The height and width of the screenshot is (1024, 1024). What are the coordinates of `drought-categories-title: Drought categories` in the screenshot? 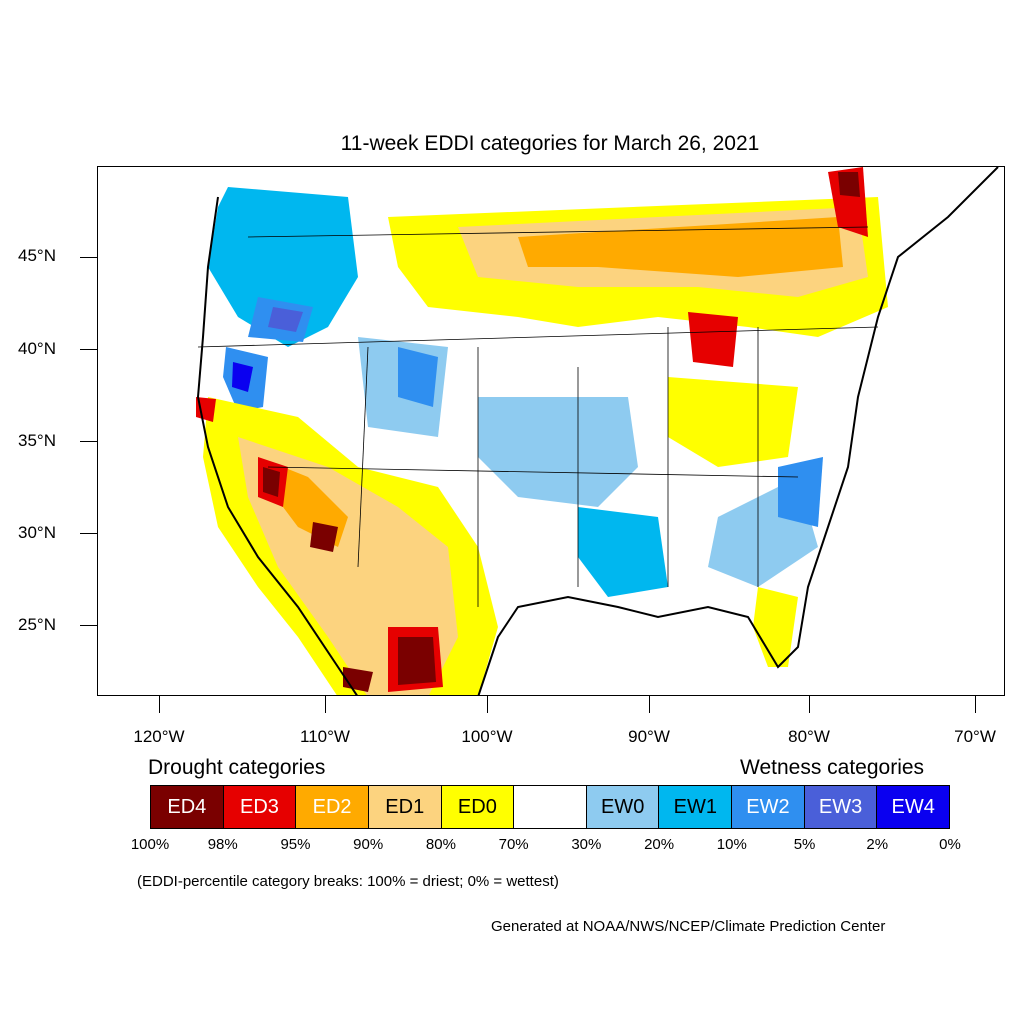 It's located at (237, 767).